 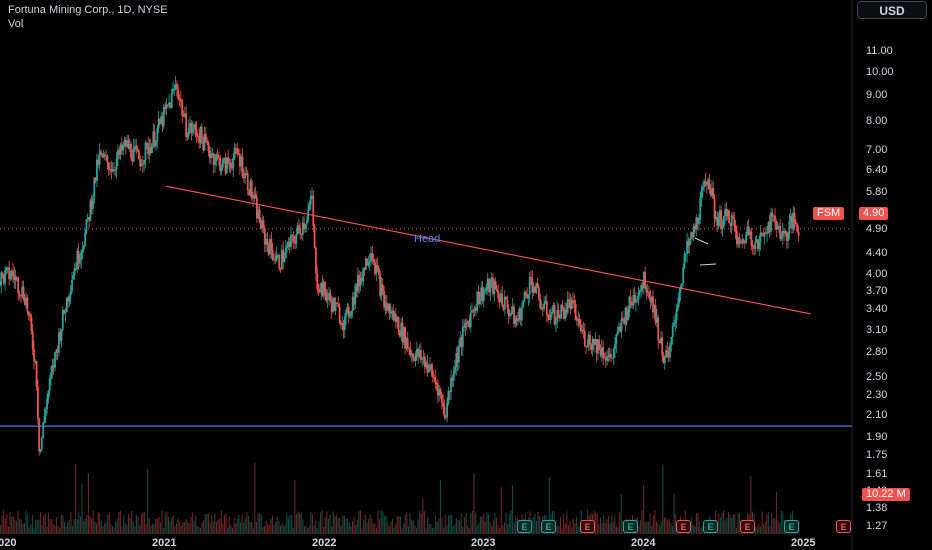 I want to click on price-tick-label: 1.27, so click(x=877, y=526).